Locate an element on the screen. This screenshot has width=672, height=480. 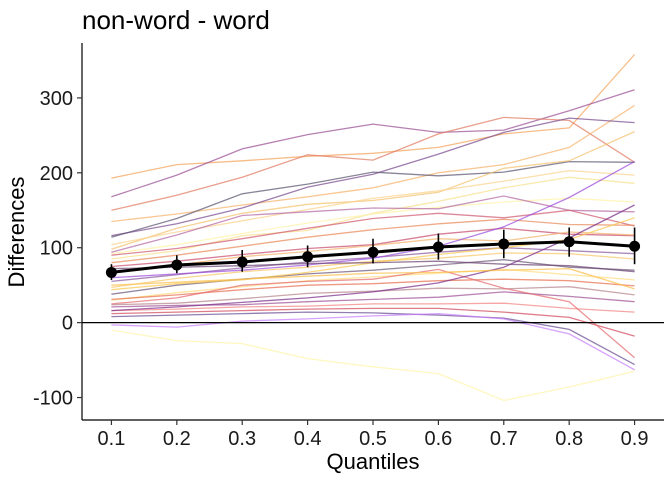
x-tick-label-8: 0.8 is located at coordinates (569, 439).